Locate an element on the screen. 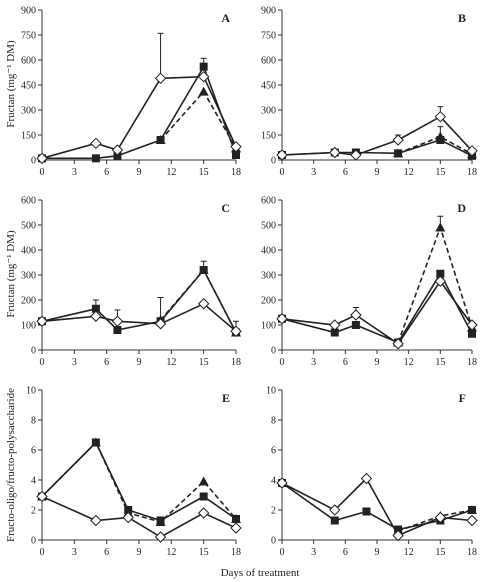 The height and width of the screenshot is (582, 480). panel-d-series-square-line is located at coordinates (377, 308).